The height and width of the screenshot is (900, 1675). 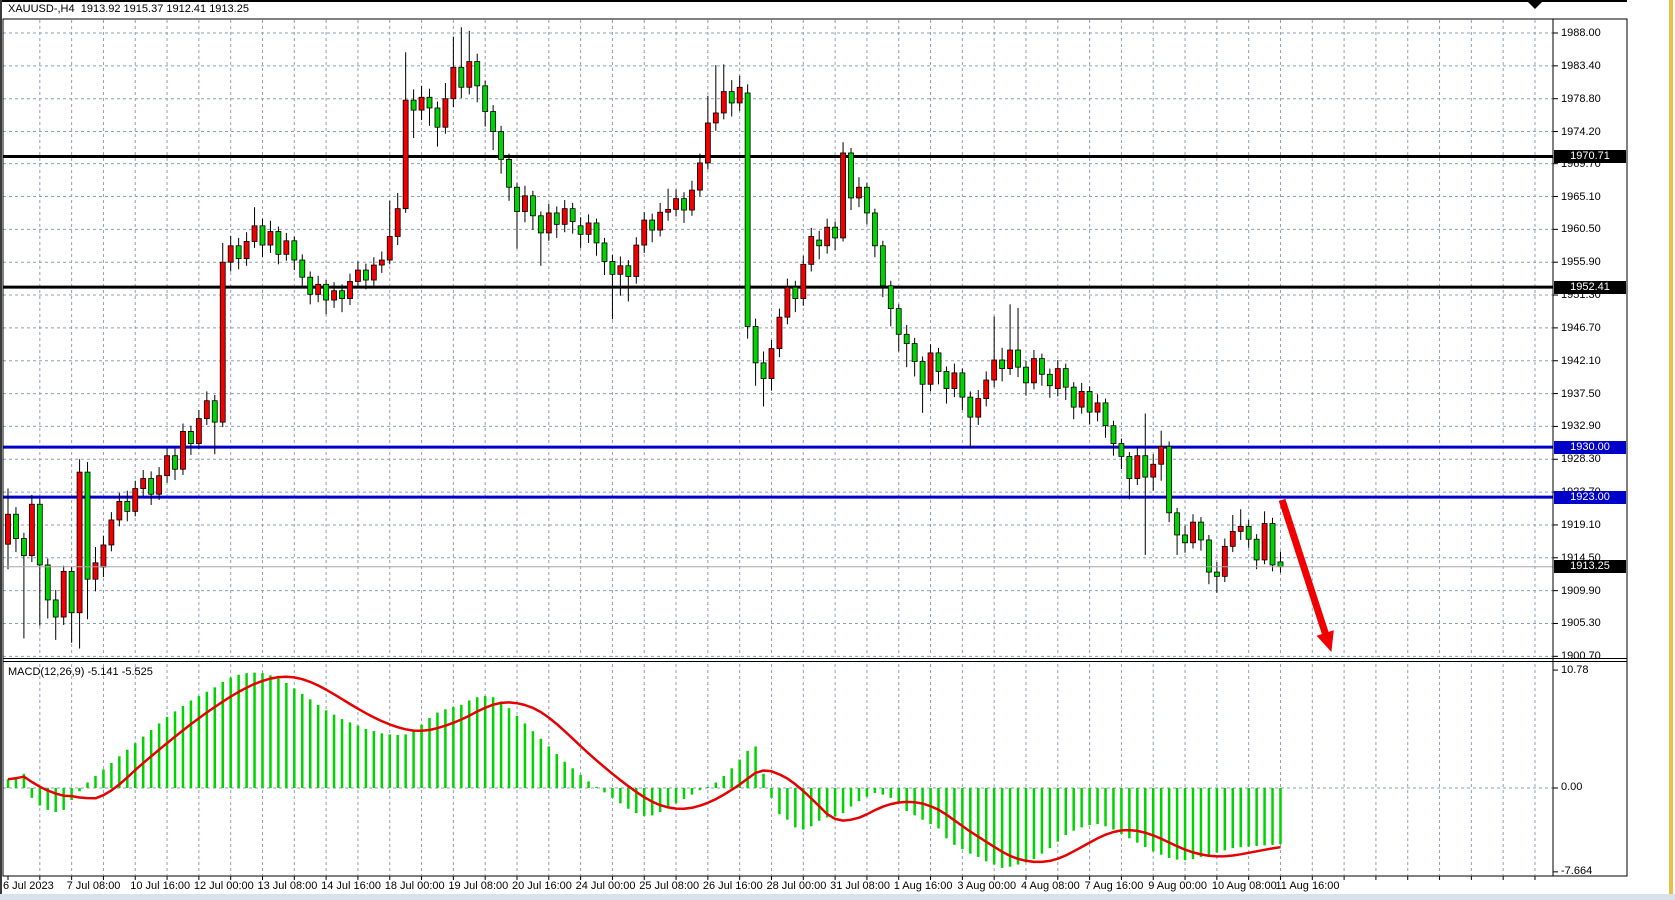 I want to click on autoscroll-icon, so click(x=1535, y=5).